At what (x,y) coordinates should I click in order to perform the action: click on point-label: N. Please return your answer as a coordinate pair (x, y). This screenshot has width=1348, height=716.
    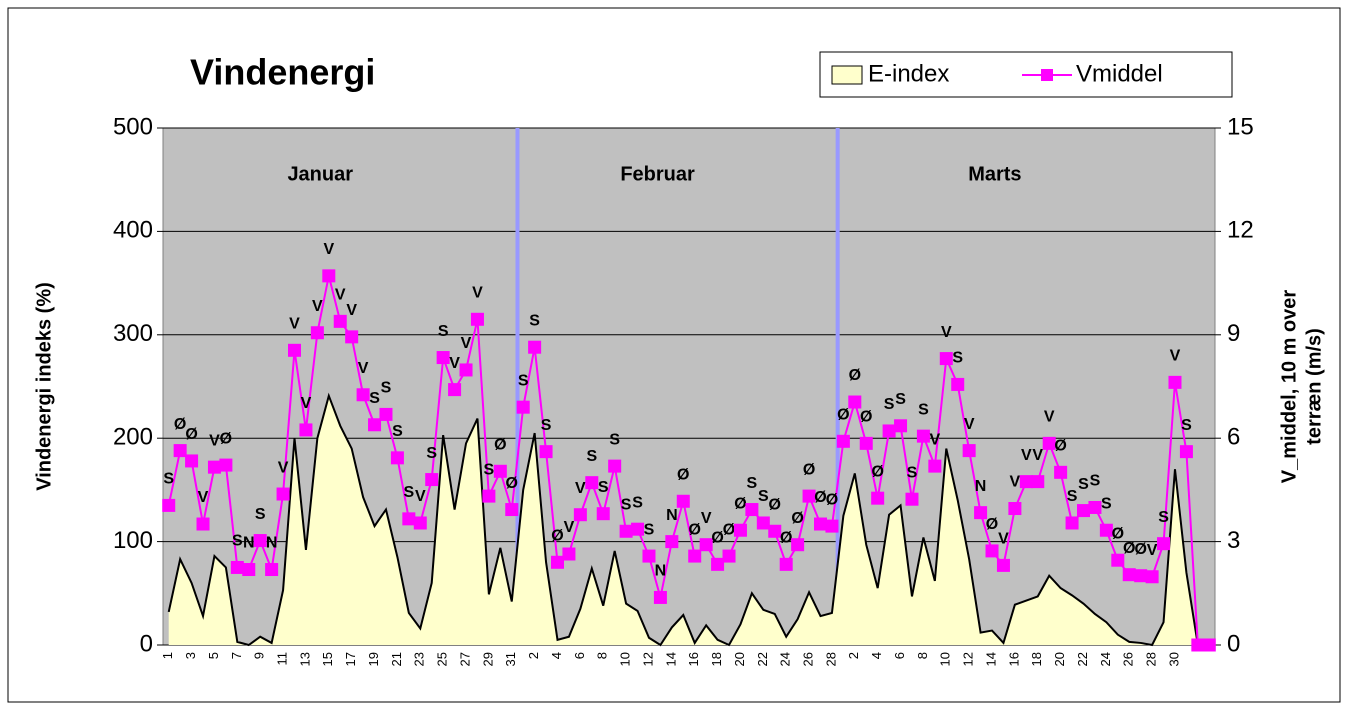
    Looking at the image, I should click on (661, 571).